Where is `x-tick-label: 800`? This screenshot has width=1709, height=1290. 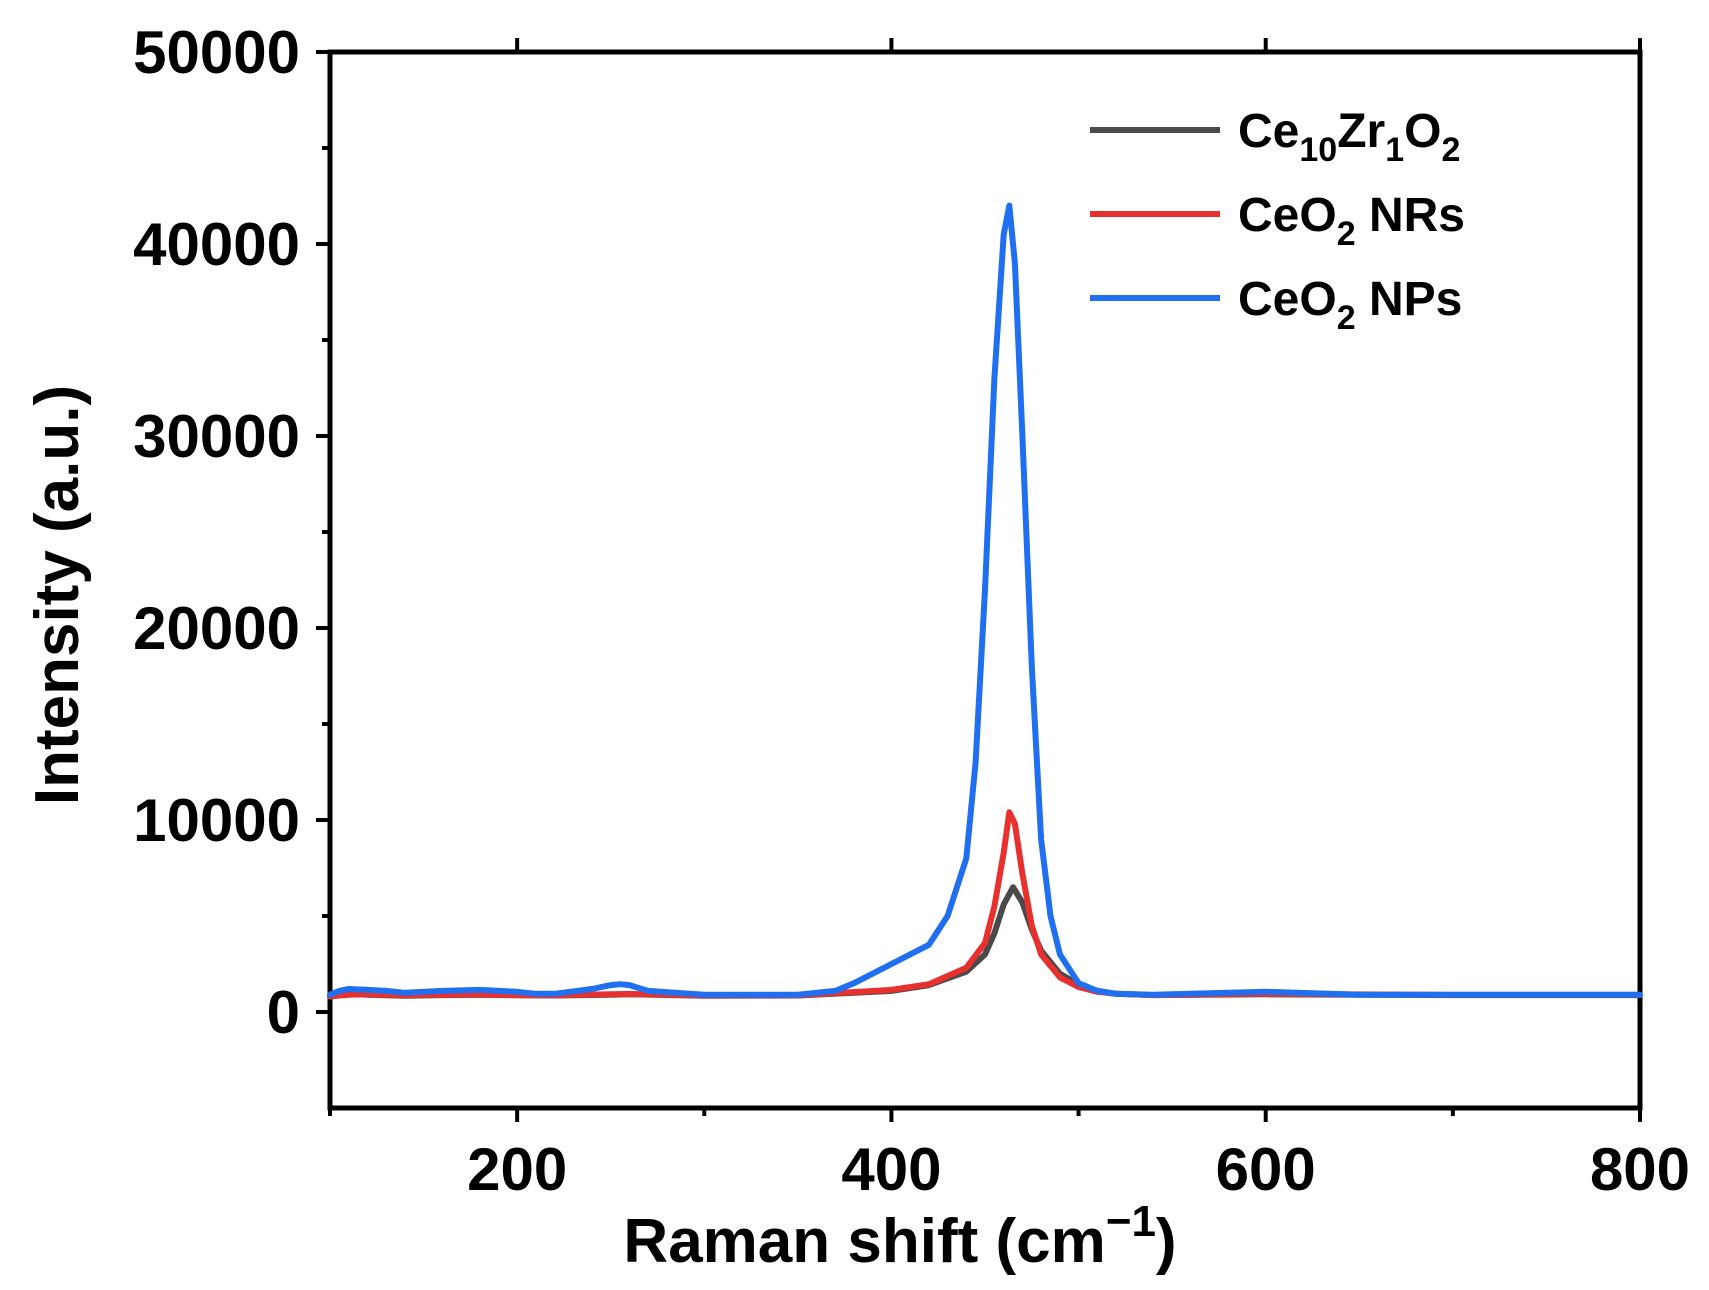 x-tick-label: 800 is located at coordinates (1640, 1169).